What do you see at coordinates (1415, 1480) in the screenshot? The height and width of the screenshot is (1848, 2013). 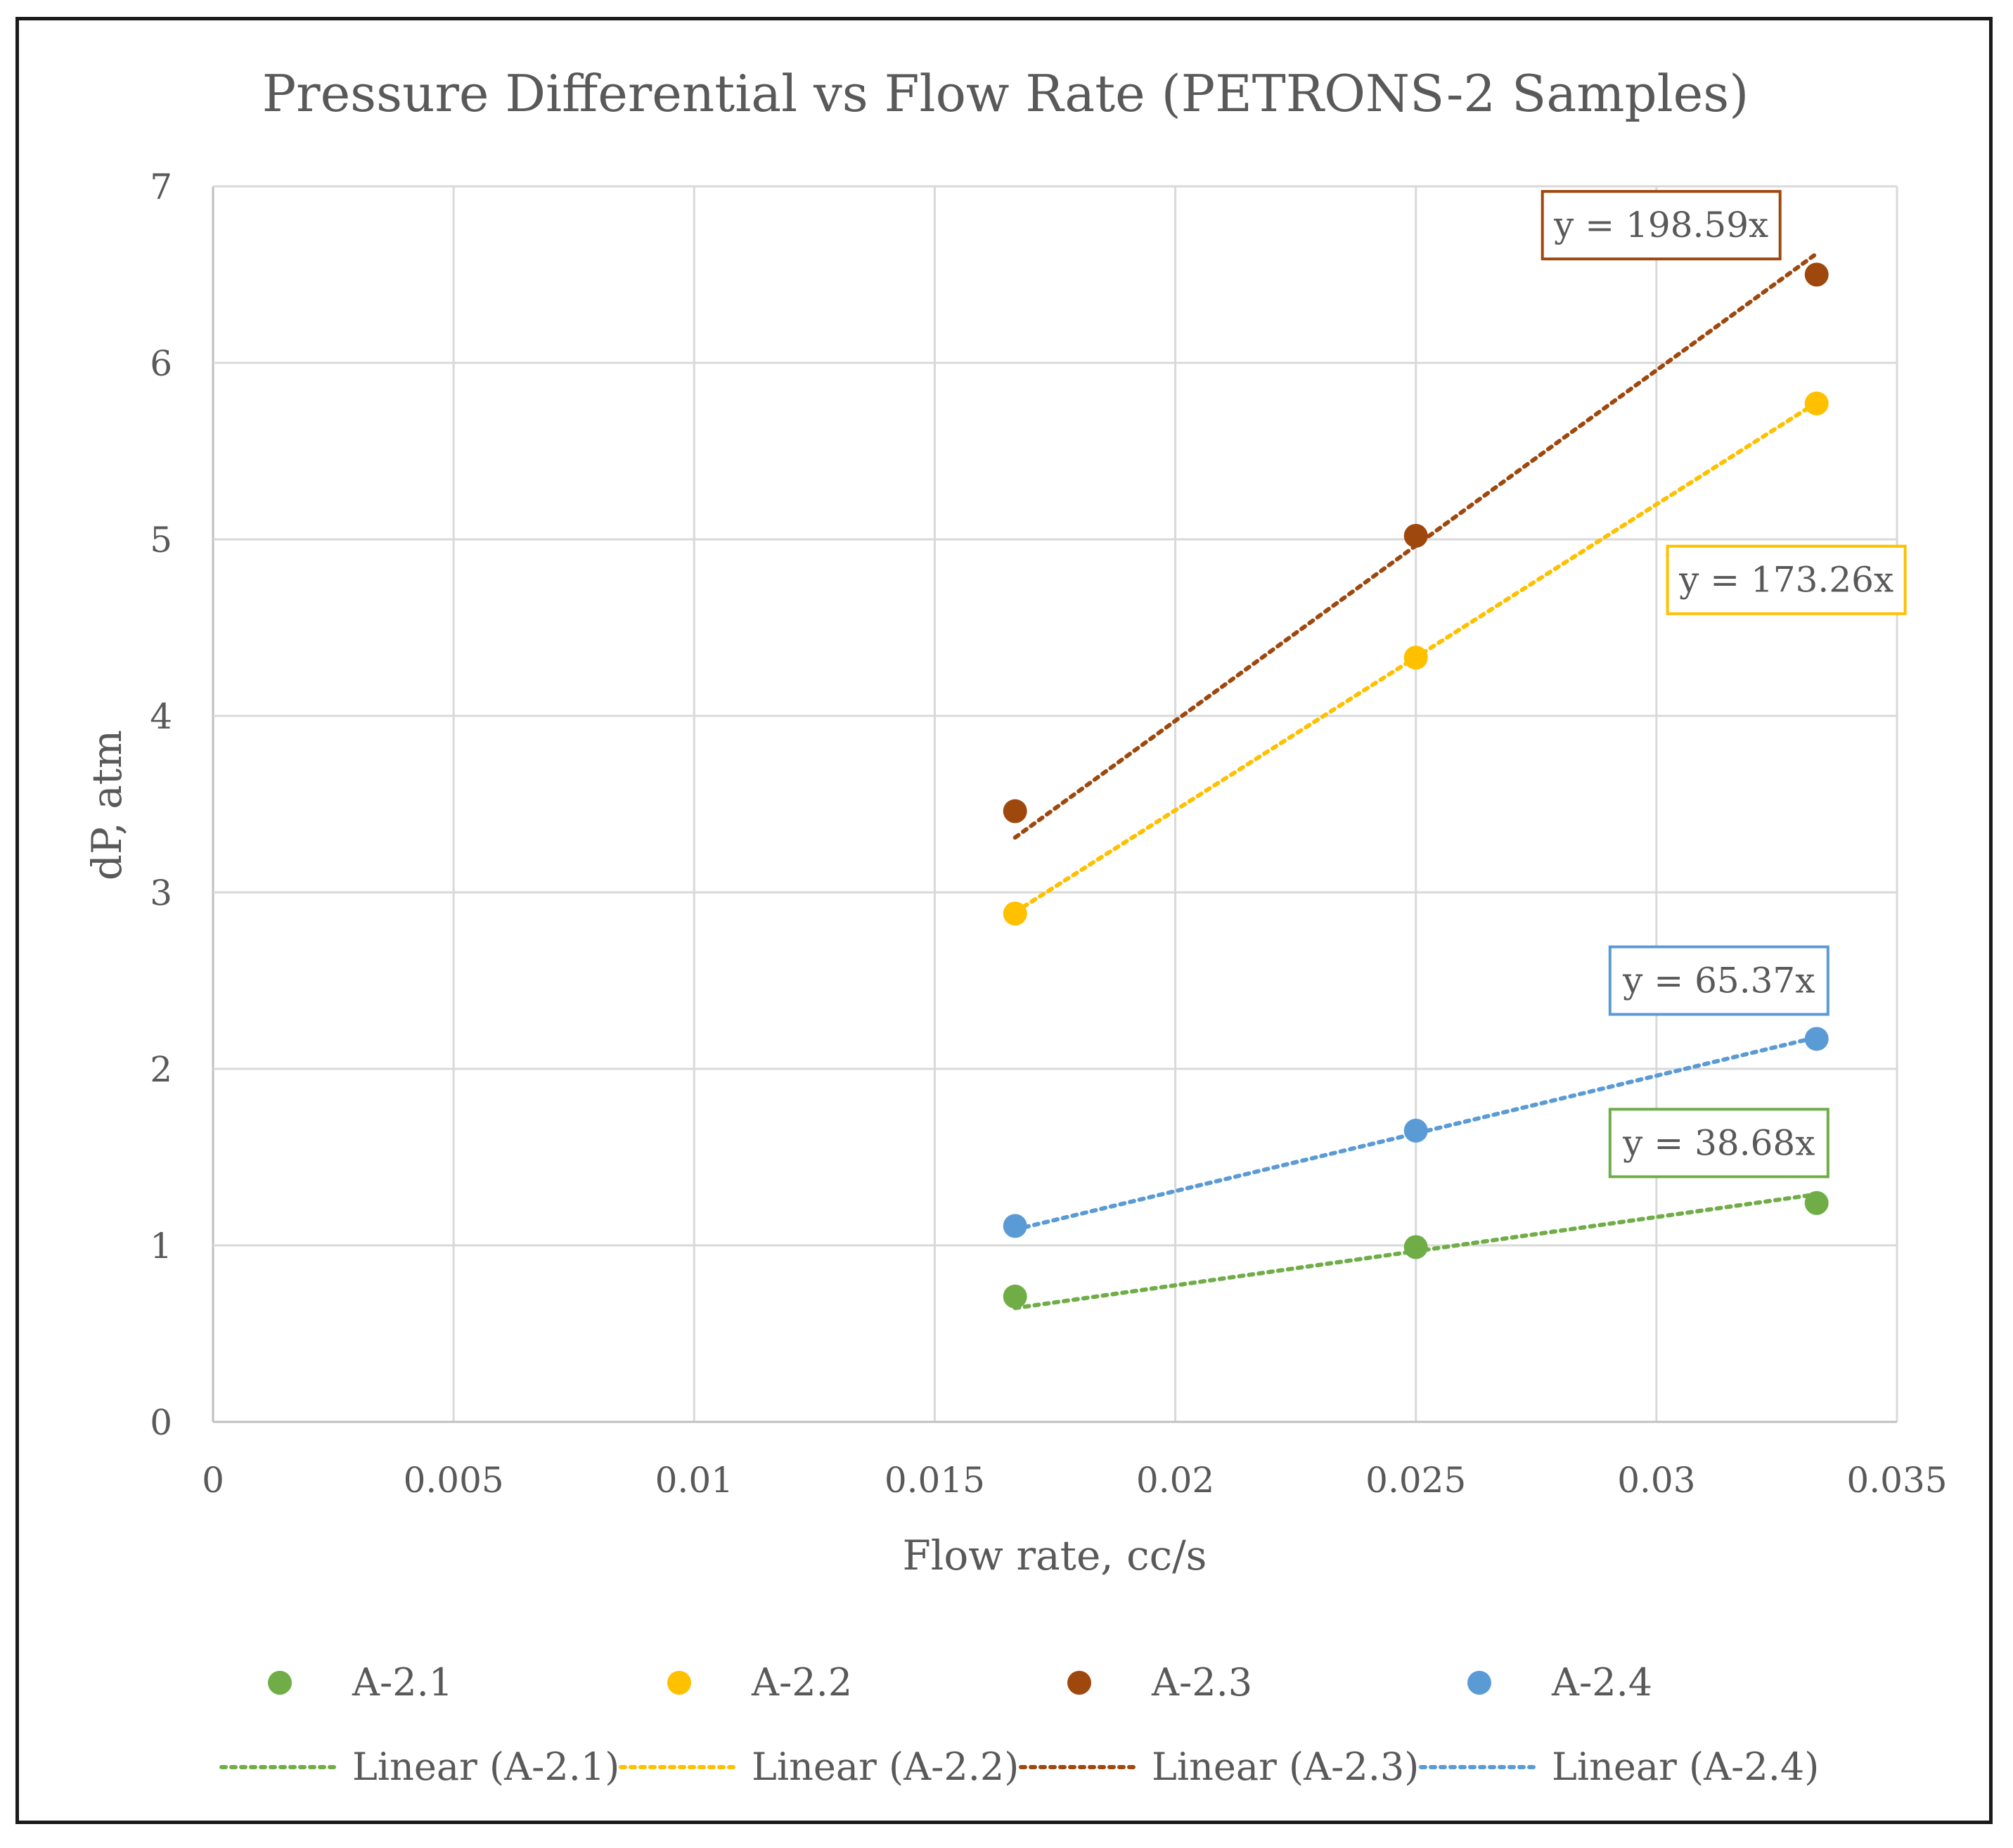 I see `x-tick-label: 0.025` at bounding box center [1415, 1480].